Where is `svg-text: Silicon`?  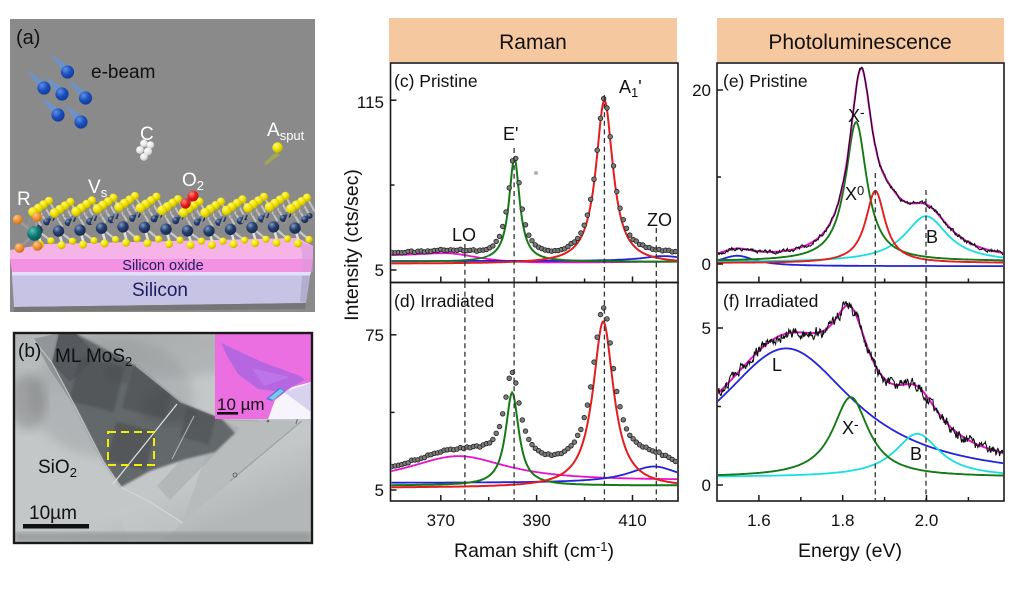
svg-text: Silicon is located at coordinates (160, 290).